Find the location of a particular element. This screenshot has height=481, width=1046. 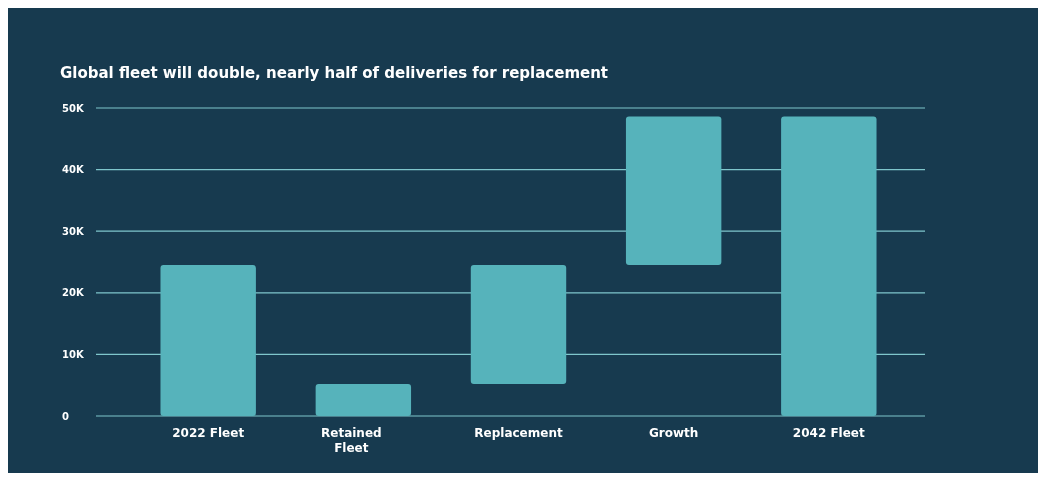

chart-title: Global fleet will double, nearly half of deliveries for replacement is located at coordinates (334, 73).